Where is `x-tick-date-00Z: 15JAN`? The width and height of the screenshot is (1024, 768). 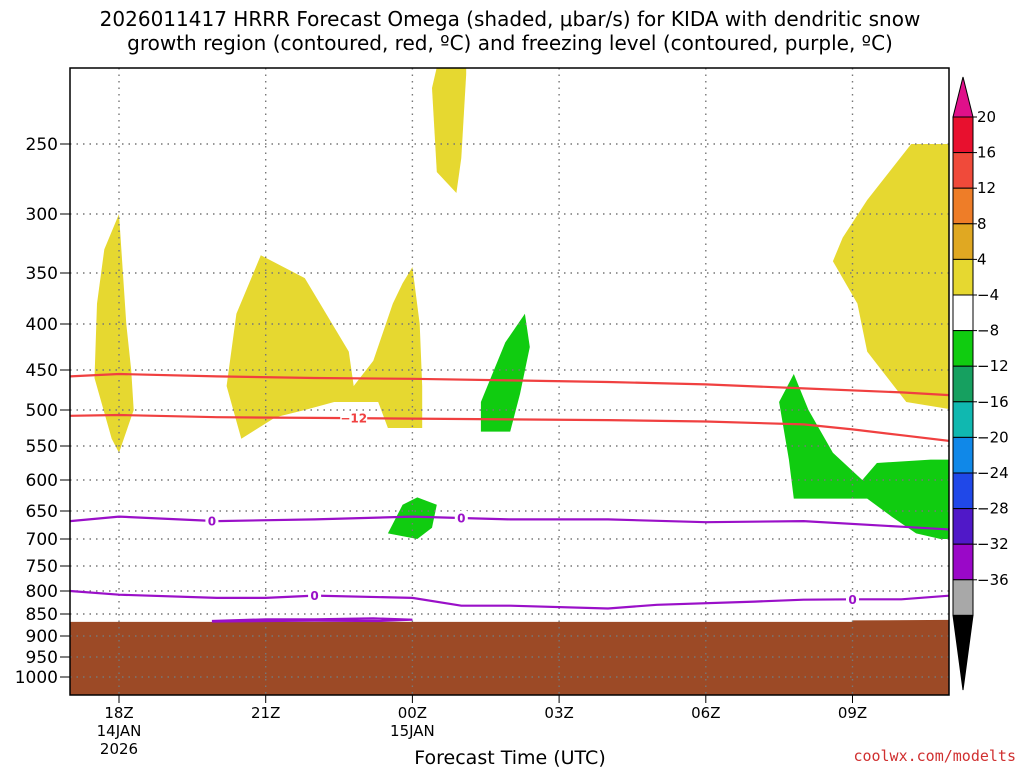 x-tick-date-00Z: 15JAN is located at coordinates (412, 731).